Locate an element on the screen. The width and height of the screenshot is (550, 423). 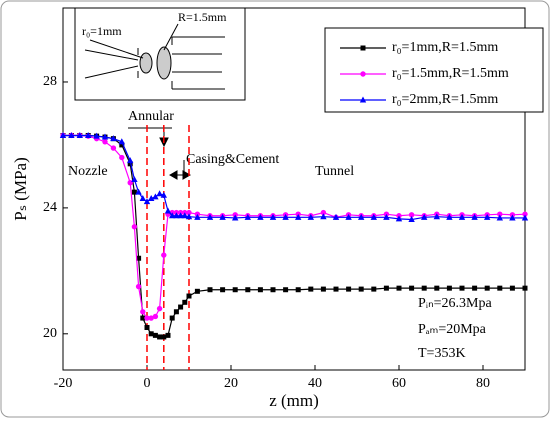
legend-label: r₀=1mm,R=1.5mm is located at coordinates (445, 47).